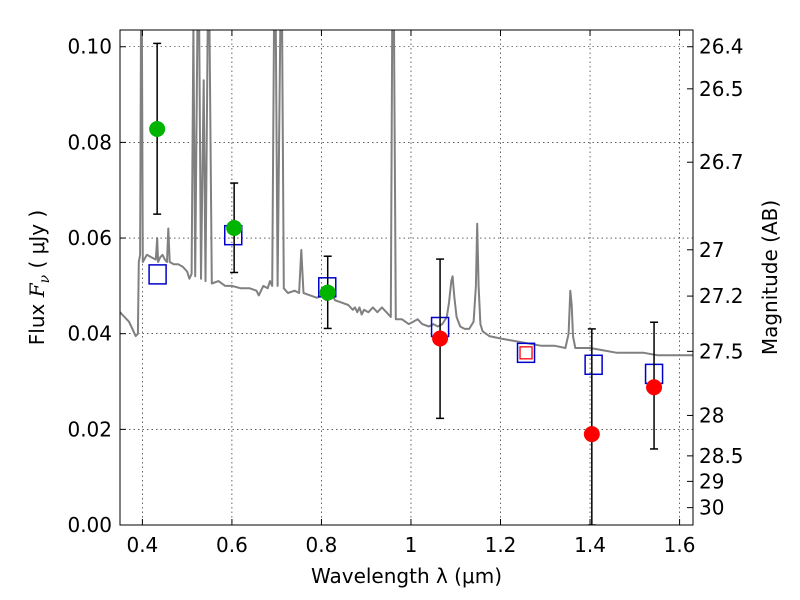  Describe the element at coordinates (89, 47) in the screenshot. I see `y-tick-label: 0.10` at that location.